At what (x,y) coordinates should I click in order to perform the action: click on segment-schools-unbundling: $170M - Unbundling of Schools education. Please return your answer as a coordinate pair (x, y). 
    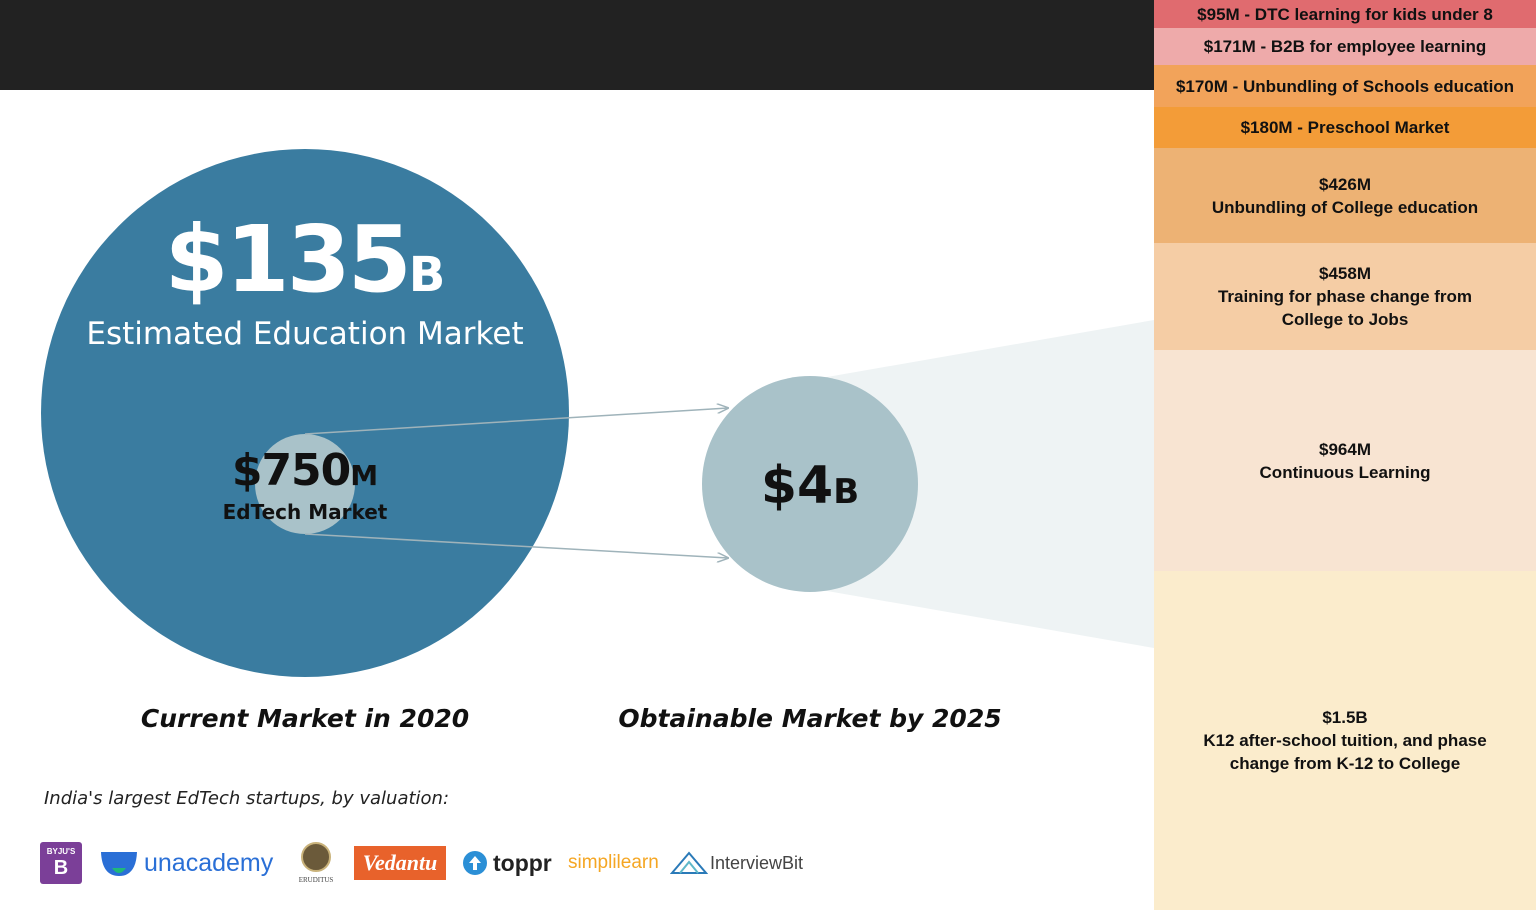
    Looking at the image, I should click on (1345, 86).